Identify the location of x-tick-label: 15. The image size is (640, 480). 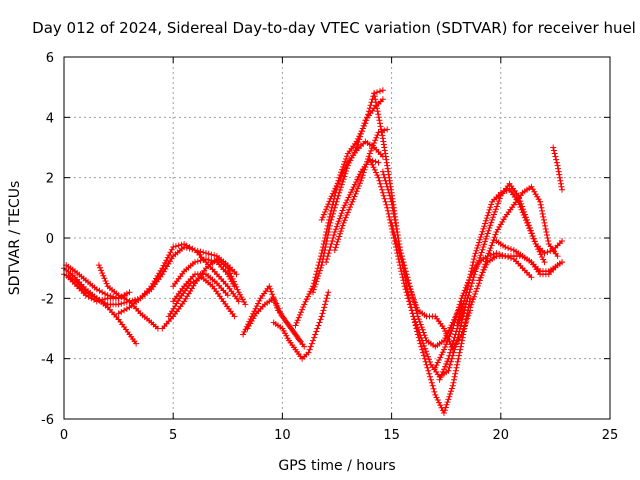
(391, 435).